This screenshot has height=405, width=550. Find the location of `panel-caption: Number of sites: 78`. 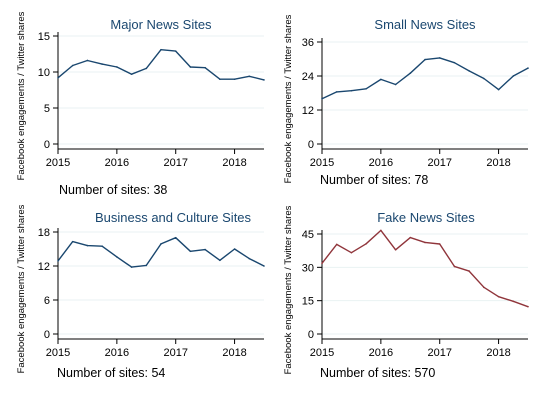

panel-caption: Number of sites: 78 is located at coordinates (374, 180).